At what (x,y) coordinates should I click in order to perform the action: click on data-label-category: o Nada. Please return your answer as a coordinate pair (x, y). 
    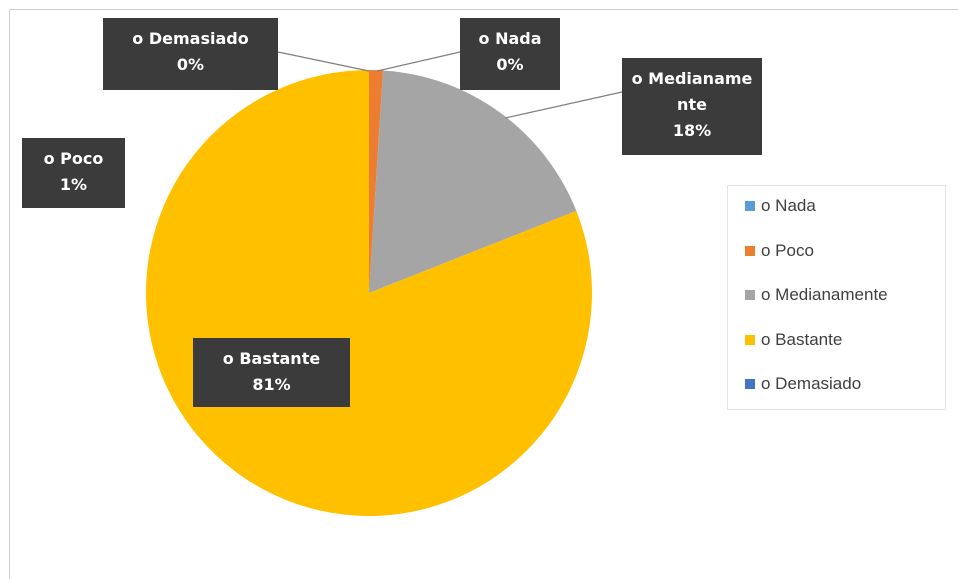
    Looking at the image, I should click on (510, 38).